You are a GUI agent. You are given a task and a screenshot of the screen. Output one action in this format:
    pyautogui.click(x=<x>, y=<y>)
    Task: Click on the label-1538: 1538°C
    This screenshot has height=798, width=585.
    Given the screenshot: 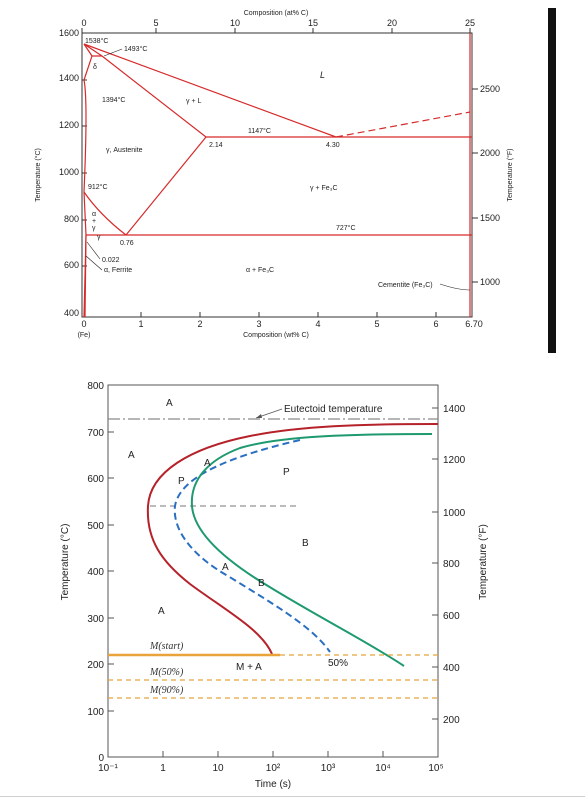 What is the action you would take?
    pyautogui.click(x=96, y=41)
    